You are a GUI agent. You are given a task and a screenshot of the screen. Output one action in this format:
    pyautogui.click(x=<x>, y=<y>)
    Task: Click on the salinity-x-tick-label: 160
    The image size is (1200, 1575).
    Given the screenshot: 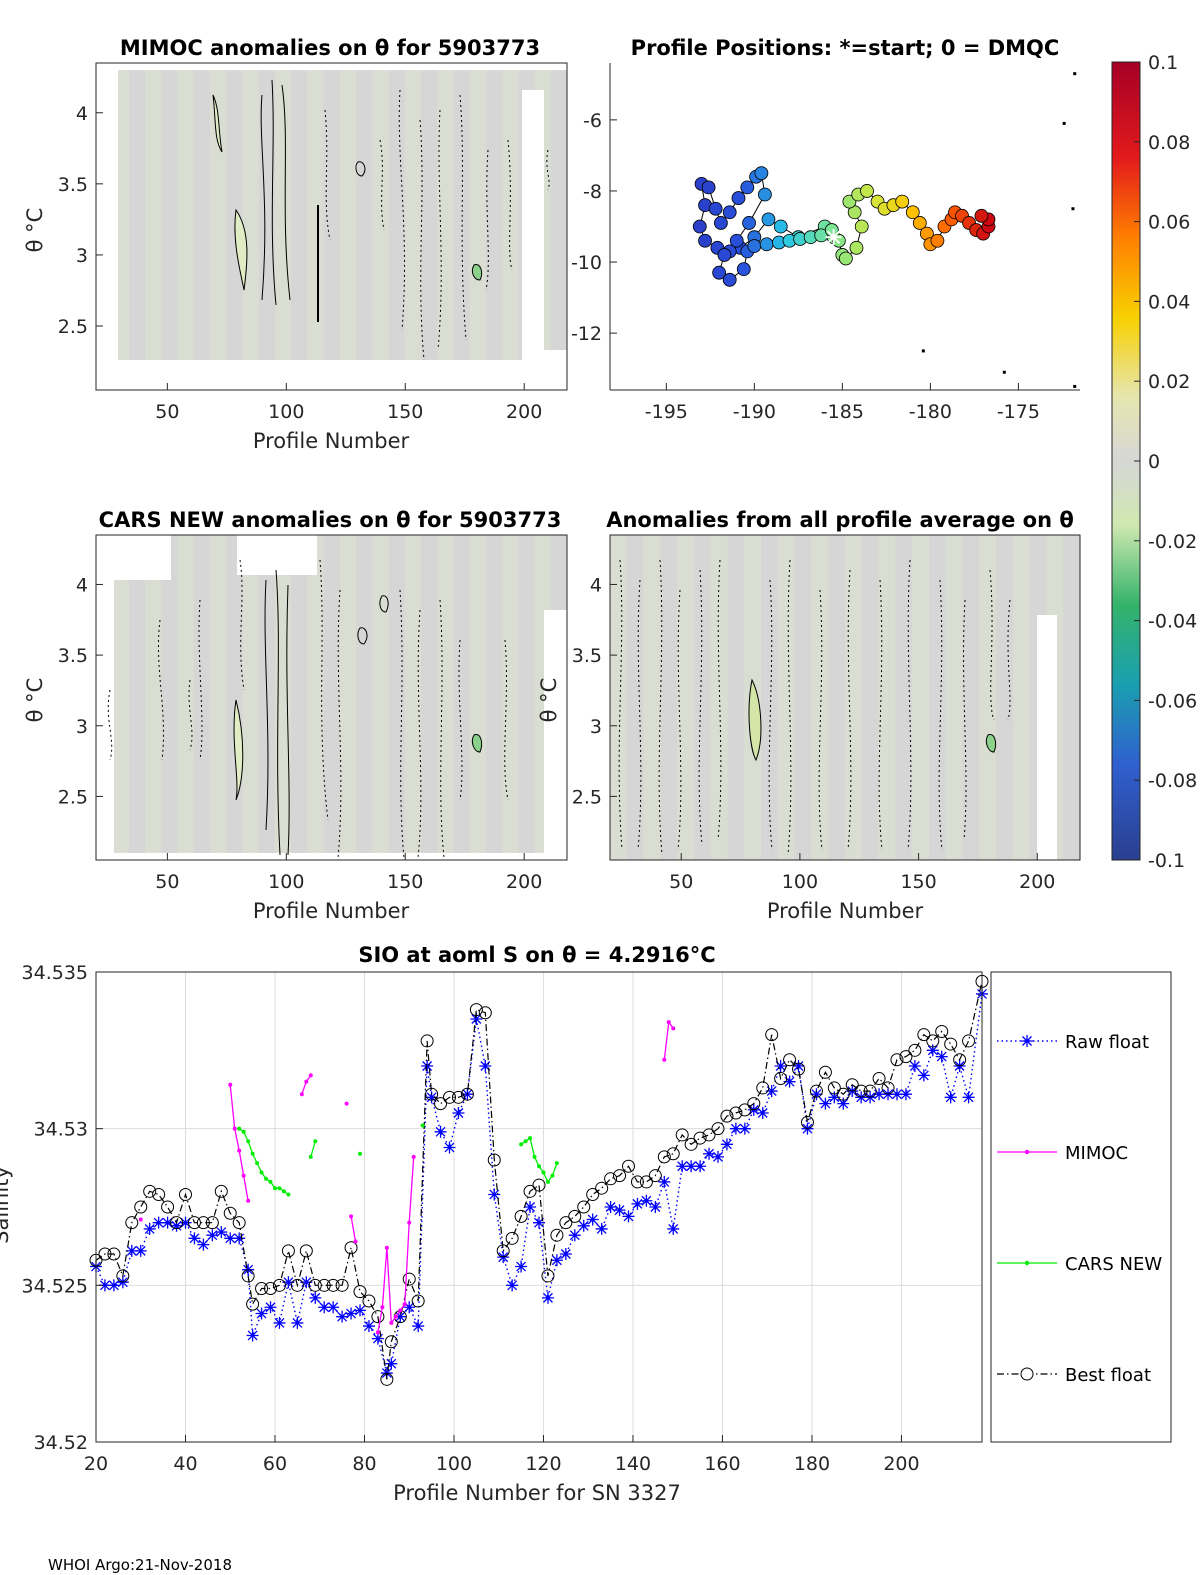 What is the action you would take?
    pyautogui.click(x=722, y=1464)
    